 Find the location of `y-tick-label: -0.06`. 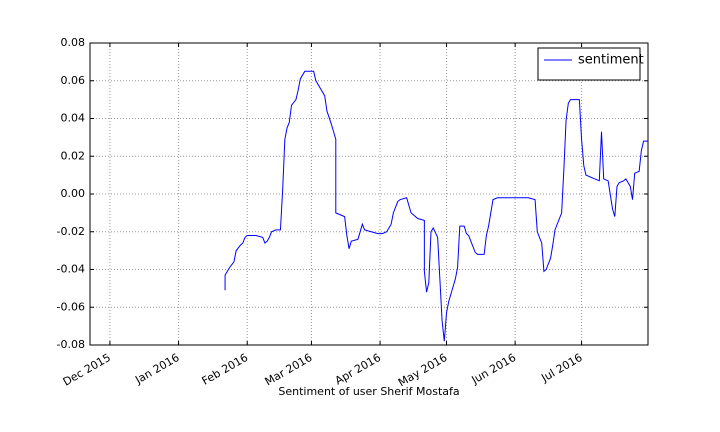

y-tick-label: -0.06 is located at coordinates (71, 306).